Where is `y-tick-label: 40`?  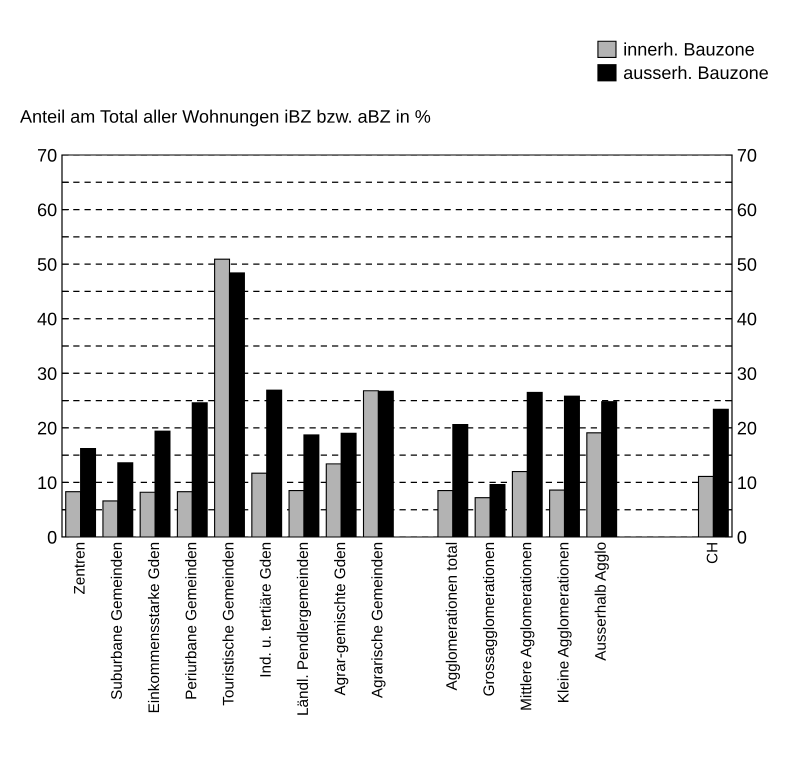 y-tick-label: 40 is located at coordinates (46, 319).